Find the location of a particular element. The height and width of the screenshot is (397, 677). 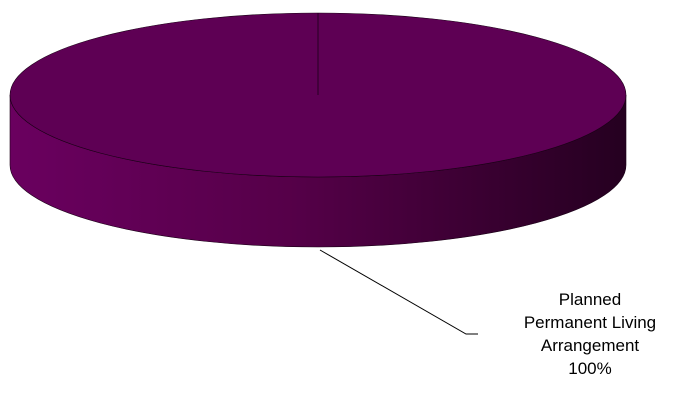

value-label: 100% is located at coordinates (590, 368).